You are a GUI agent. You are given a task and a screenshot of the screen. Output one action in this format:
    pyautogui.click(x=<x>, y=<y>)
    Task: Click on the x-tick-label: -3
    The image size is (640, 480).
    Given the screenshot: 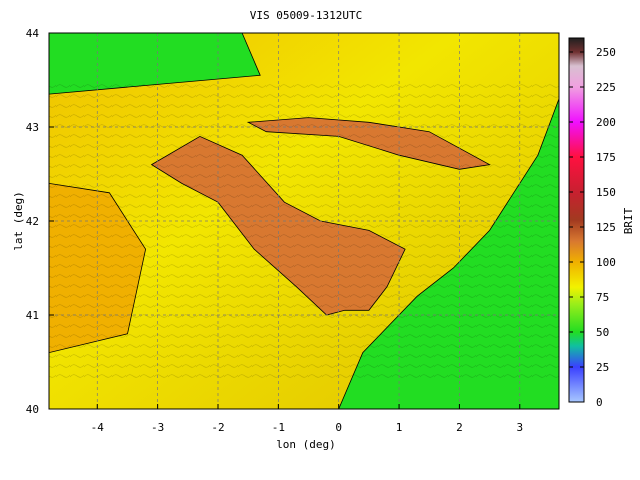 What is the action you would take?
    pyautogui.click(x=157, y=427)
    